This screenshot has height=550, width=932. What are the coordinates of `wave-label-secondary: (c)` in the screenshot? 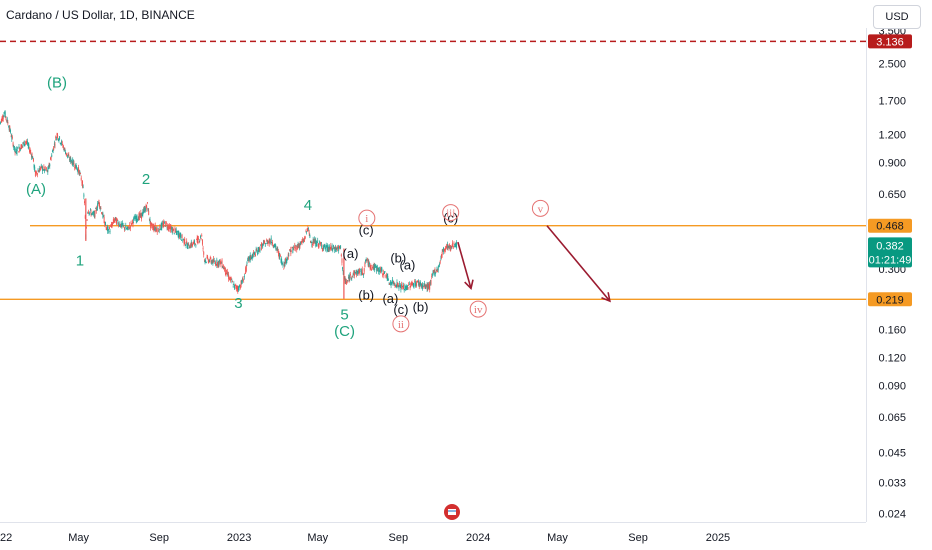 It's located at (400, 309).